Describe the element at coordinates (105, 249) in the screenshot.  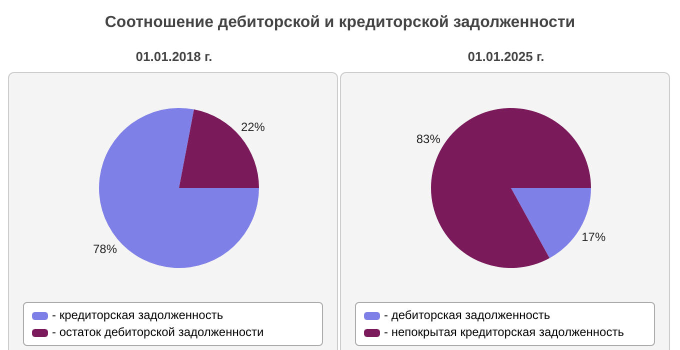
I see `data-label: 78%` at that location.